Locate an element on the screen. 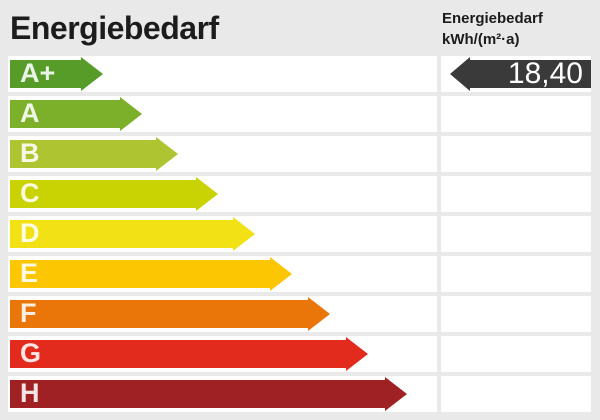 This screenshot has width=600, height=420. rating-letter: G is located at coordinates (31, 352).